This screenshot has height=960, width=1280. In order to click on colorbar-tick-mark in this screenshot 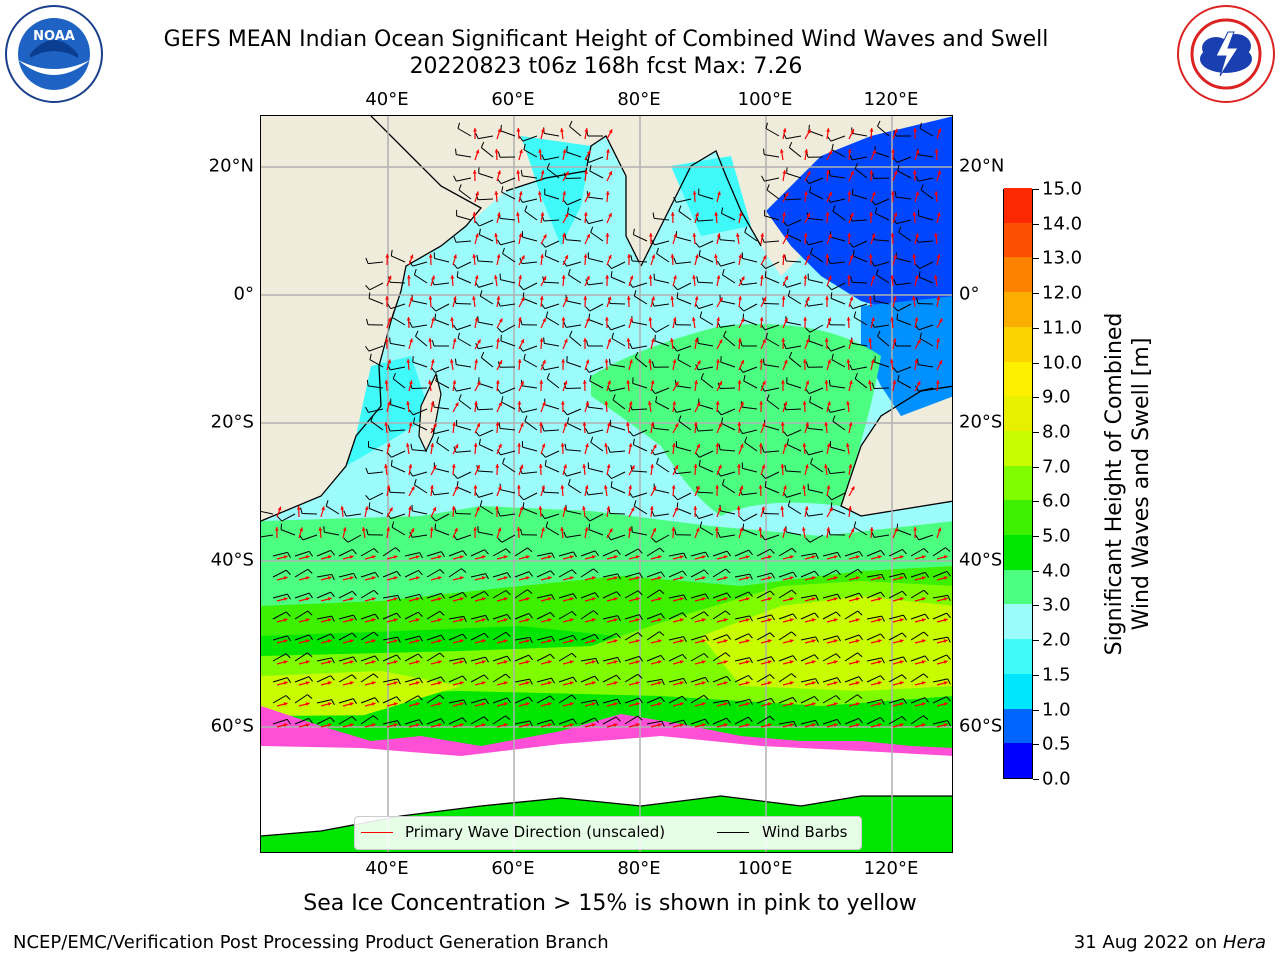, I will do `click(1036, 571)`.